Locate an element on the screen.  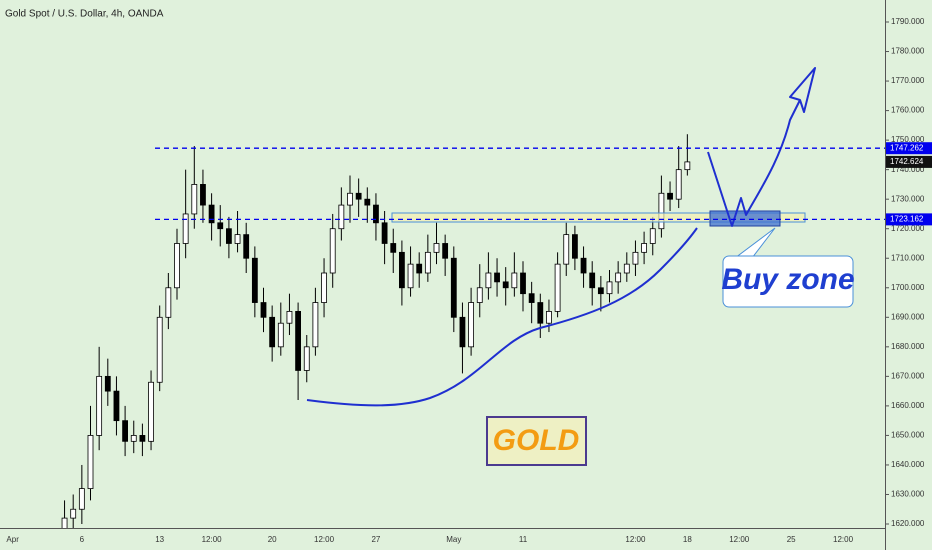
y-tick-label: 1640.000 is located at coordinates (908, 464).